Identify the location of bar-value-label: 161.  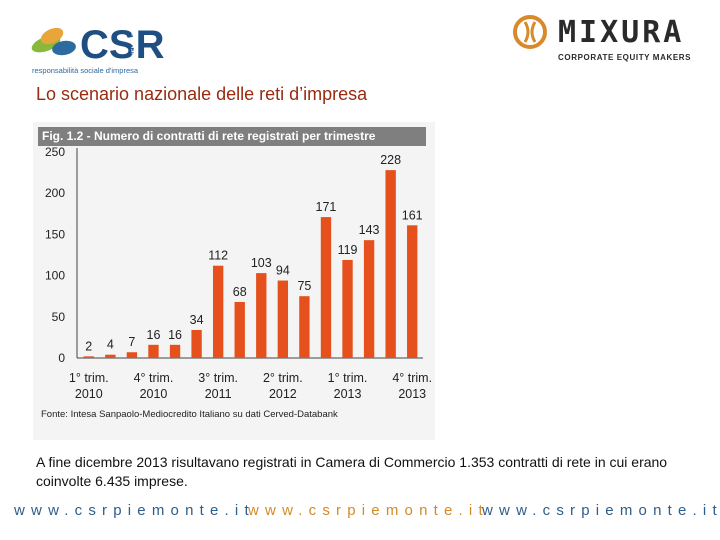
(412, 215).